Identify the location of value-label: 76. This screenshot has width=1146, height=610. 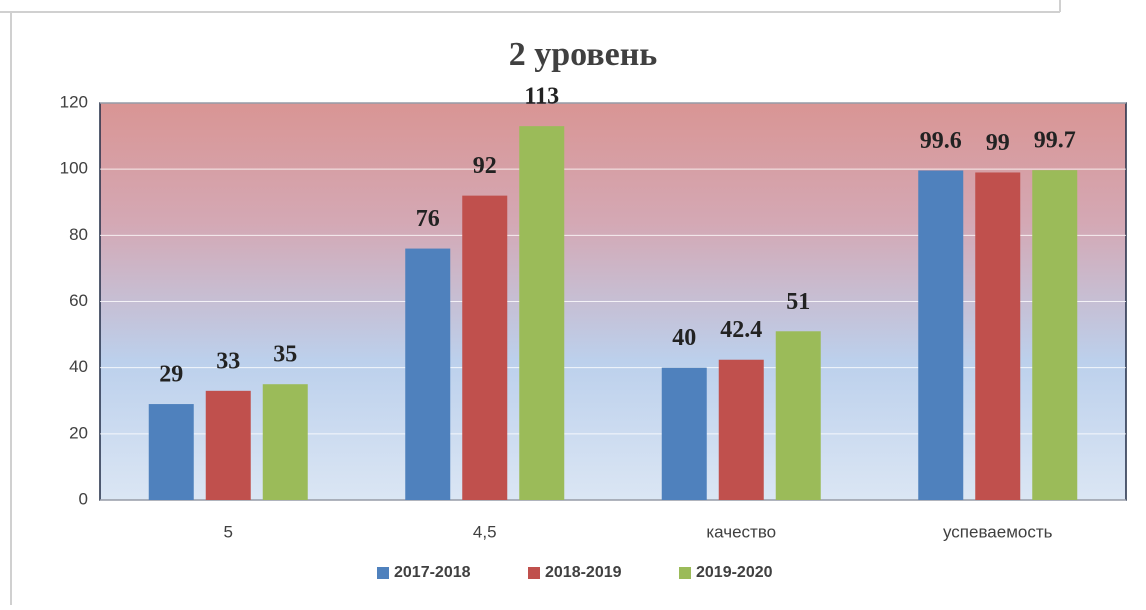
(428, 219).